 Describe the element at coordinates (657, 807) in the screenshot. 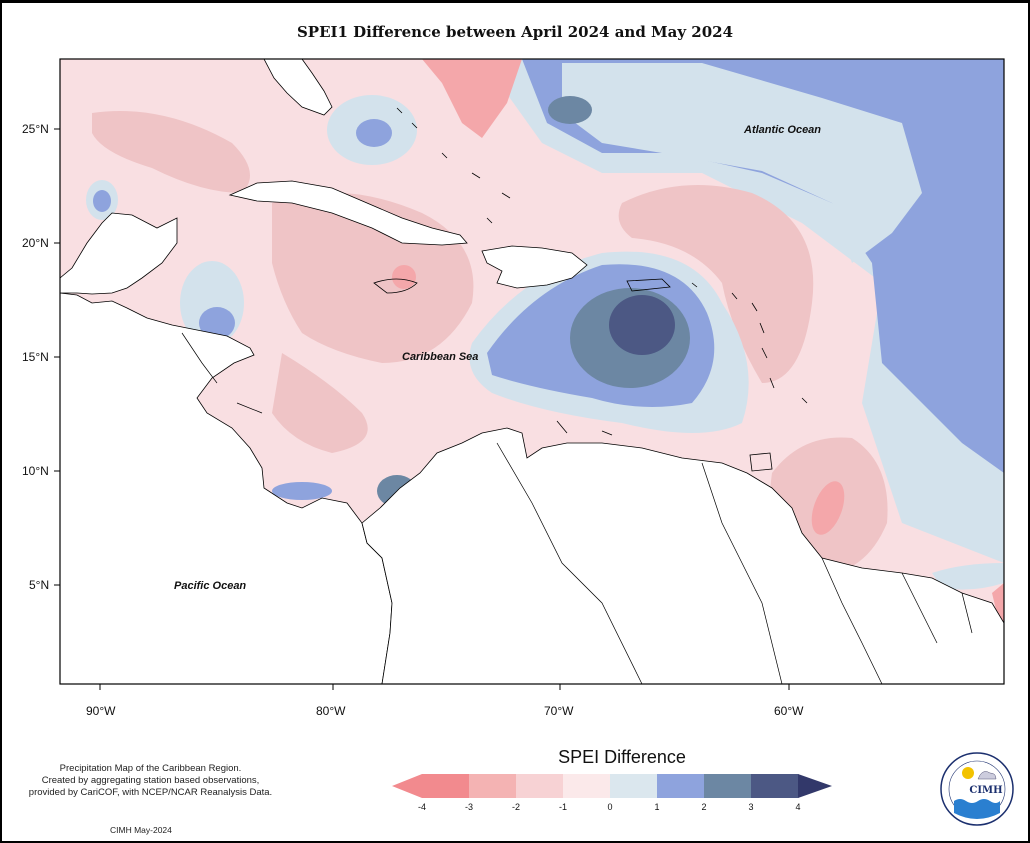

I see `legend-tick-label: 1` at that location.